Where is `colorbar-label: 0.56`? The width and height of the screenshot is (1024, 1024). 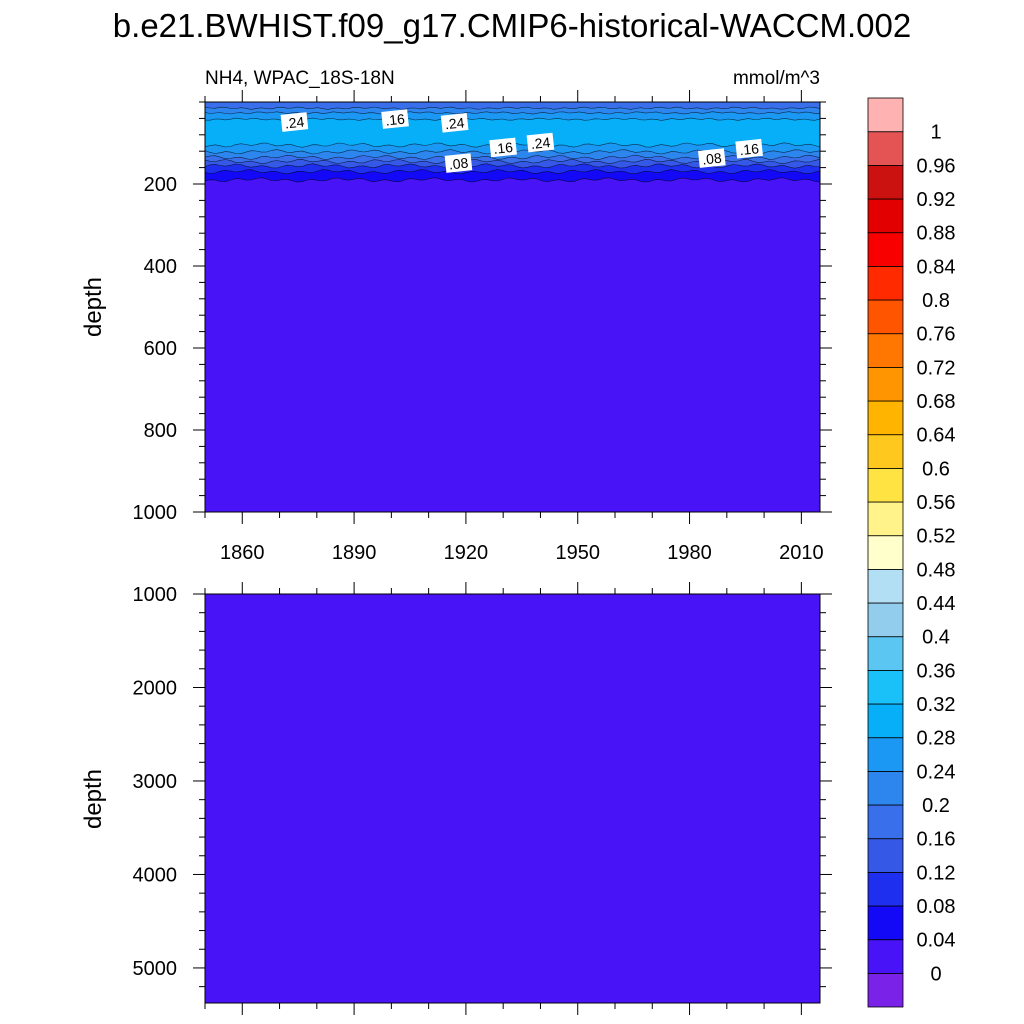
colorbar-label: 0.56 is located at coordinates (936, 503).